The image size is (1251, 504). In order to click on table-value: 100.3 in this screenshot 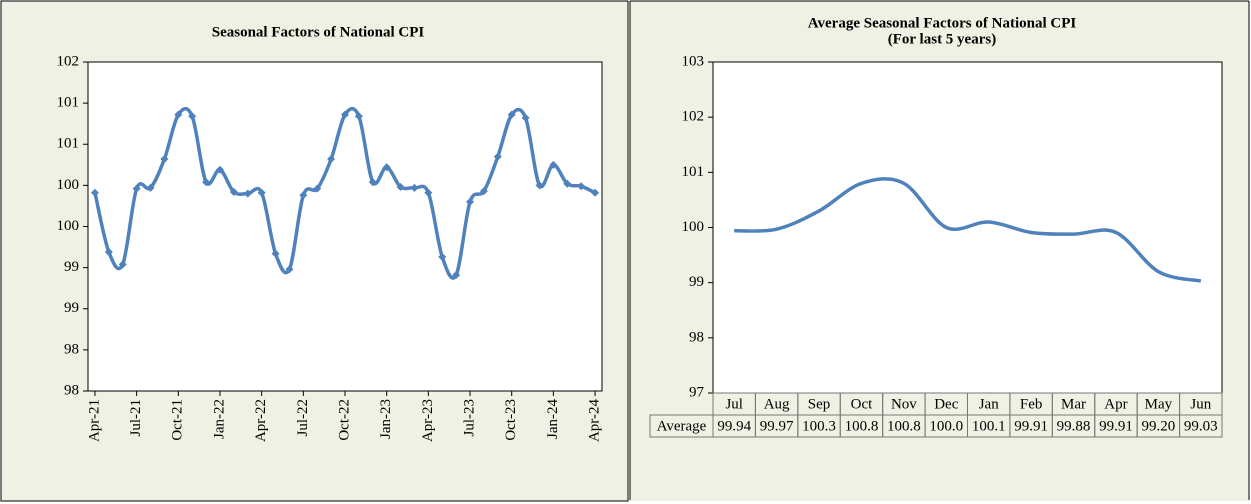, I will do `click(819, 426)`.